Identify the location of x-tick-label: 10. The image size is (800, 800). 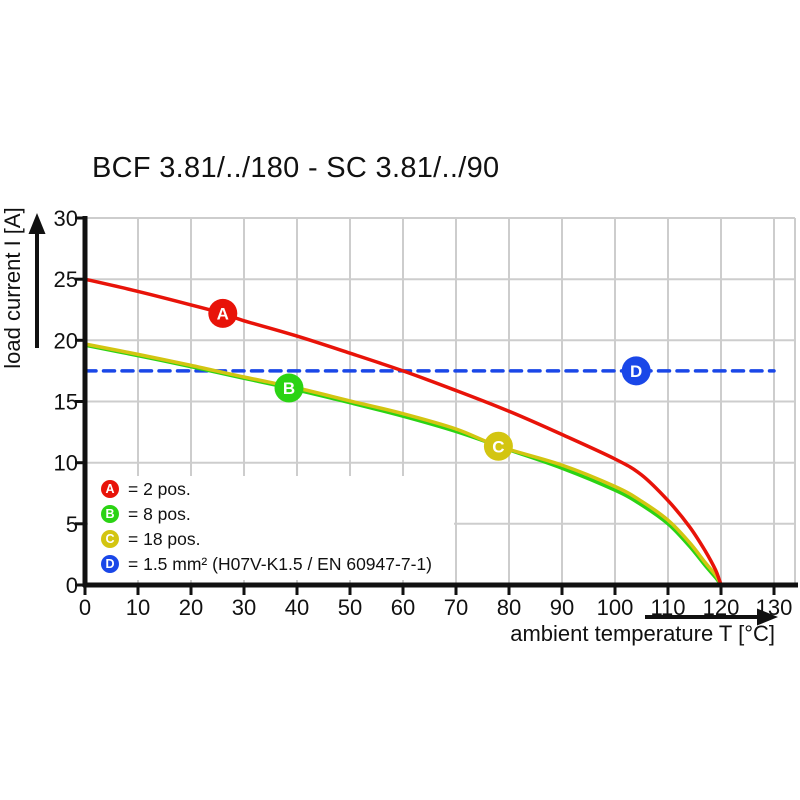
(138, 607).